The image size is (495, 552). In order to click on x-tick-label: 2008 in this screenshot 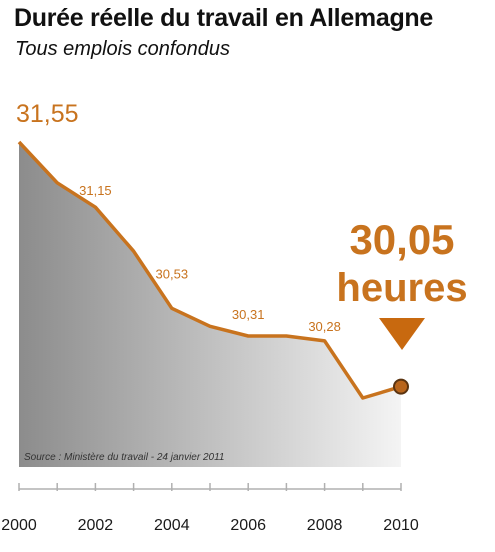, I will do `click(325, 525)`.